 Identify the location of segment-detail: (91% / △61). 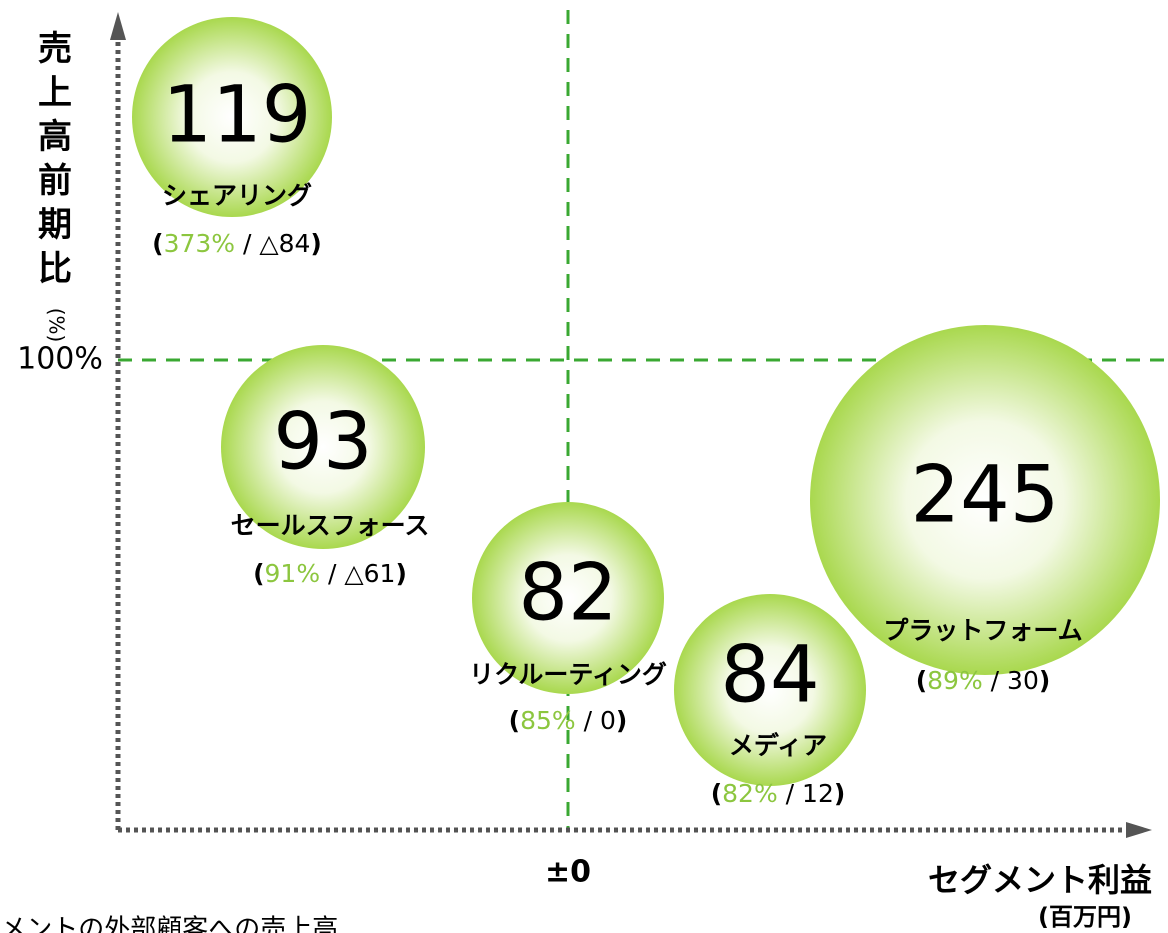
(330, 573).